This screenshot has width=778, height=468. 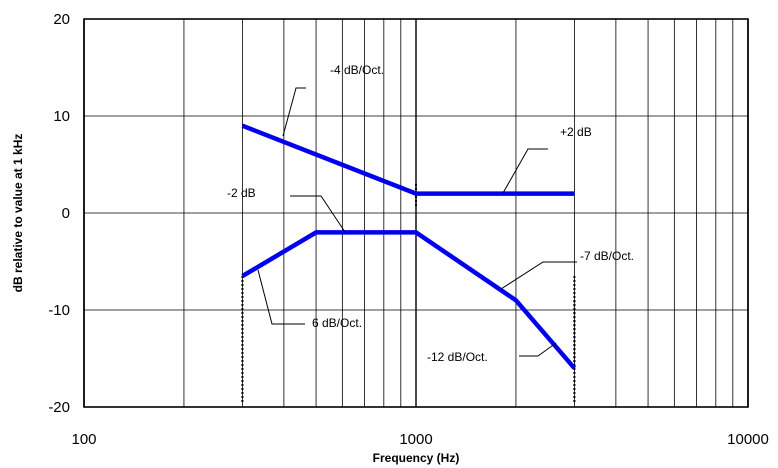 What do you see at coordinates (416, 458) in the screenshot?
I see `x-axis-title: Frequency (Hz)` at bounding box center [416, 458].